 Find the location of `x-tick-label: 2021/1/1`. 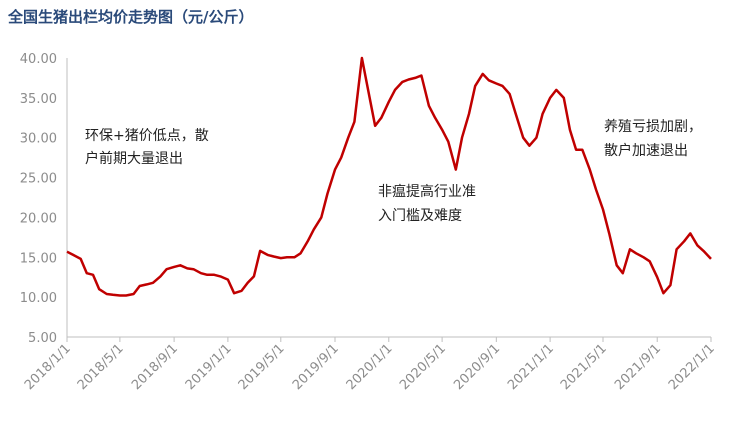

x-tick-label: 2021/1/1 is located at coordinates (531, 367).